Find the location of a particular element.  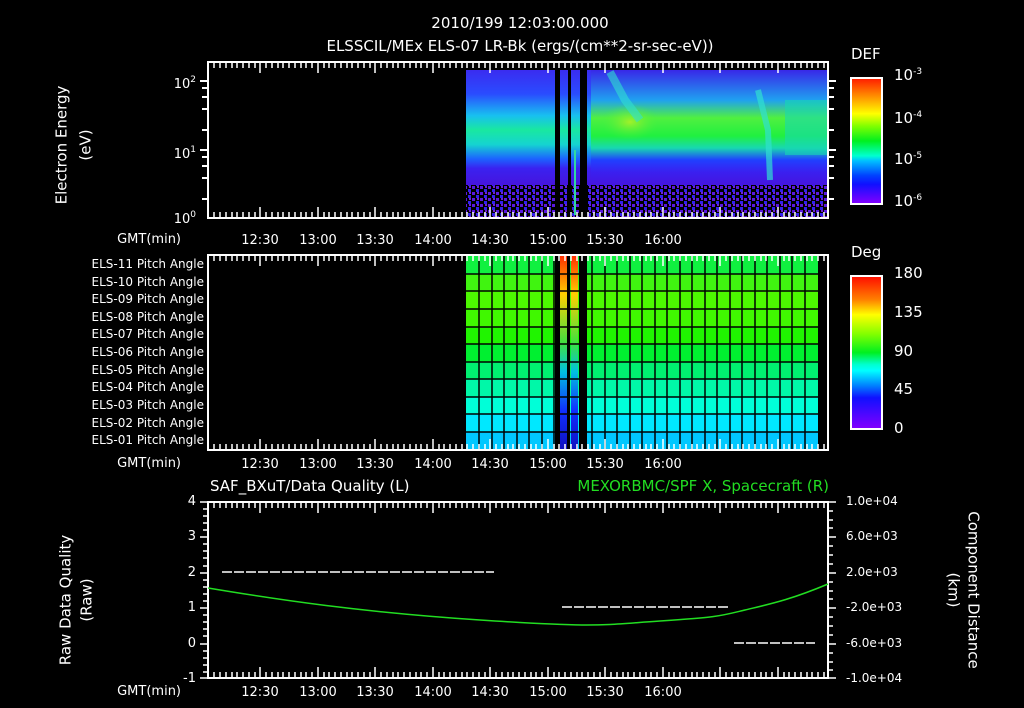

spacecraft-x-series is located at coordinates (518, 604).